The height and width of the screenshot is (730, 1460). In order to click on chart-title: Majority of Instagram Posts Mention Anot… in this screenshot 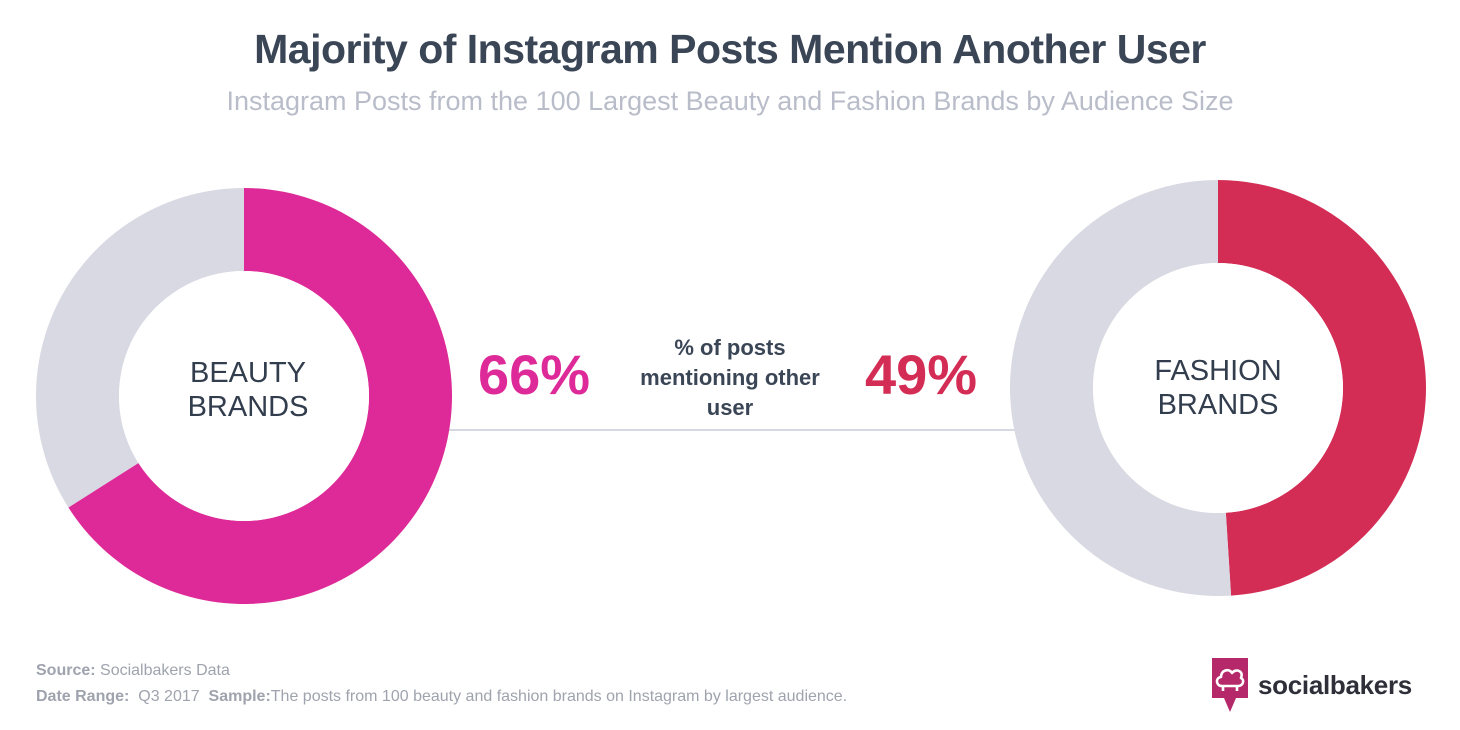, I will do `click(730, 49)`.